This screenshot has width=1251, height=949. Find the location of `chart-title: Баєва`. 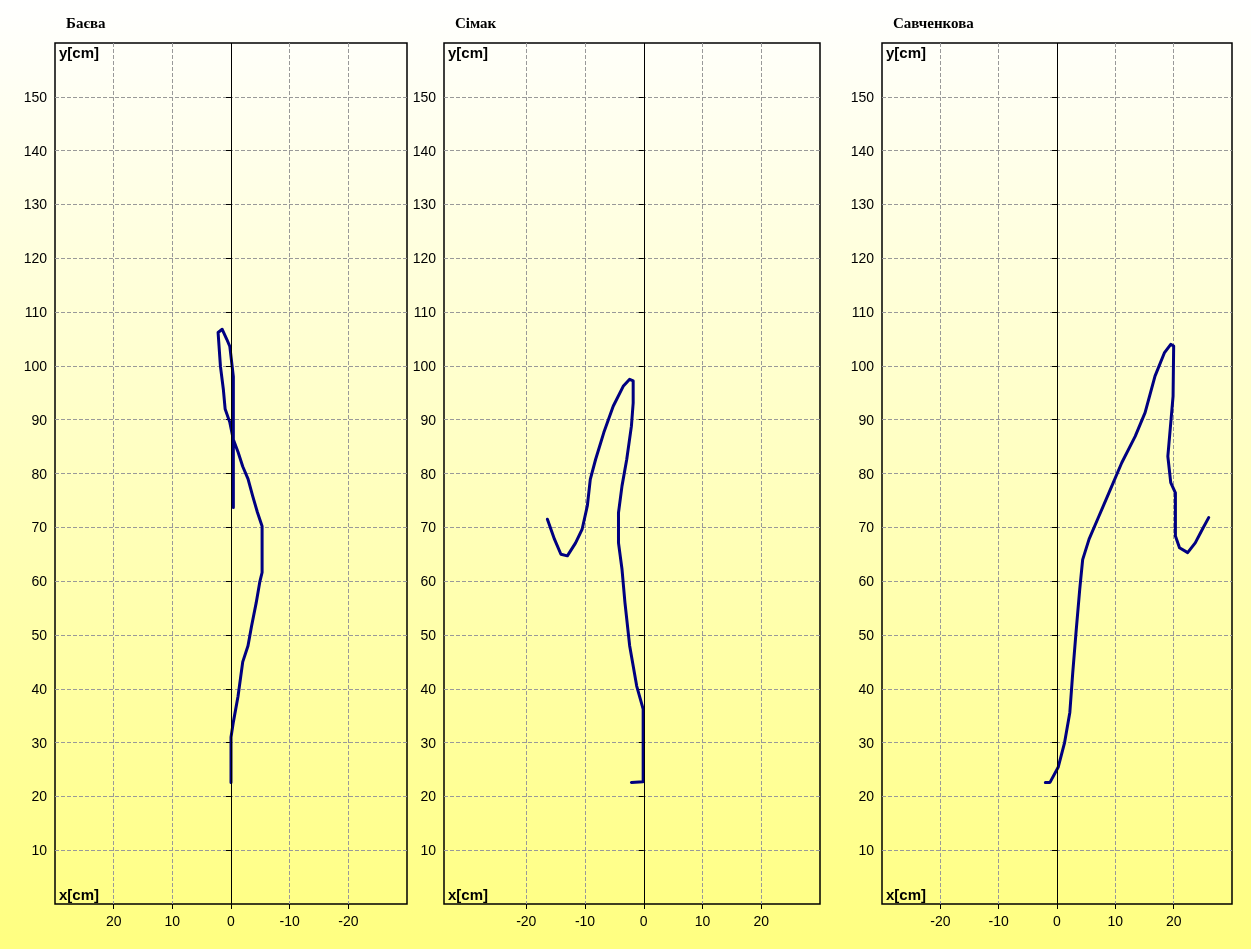

chart-title: Баєва is located at coordinates (86, 22).